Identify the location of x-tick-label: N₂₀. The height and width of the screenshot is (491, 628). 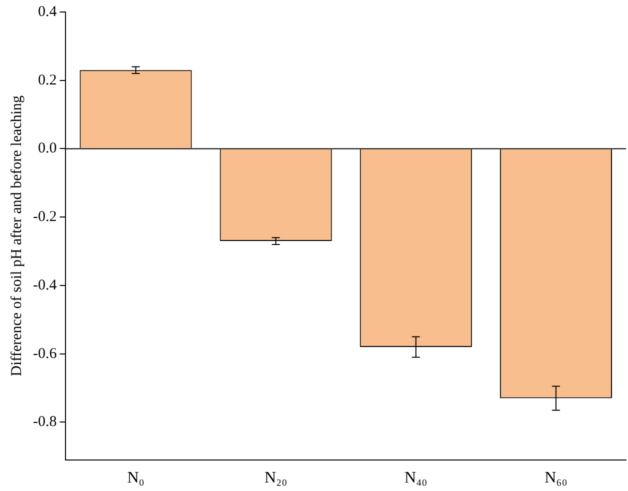
(276, 478).